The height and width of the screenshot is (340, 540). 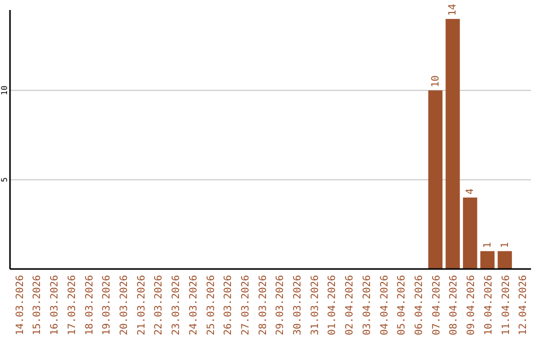 What do you see at coordinates (246, 305) in the screenshot?
I see `x-tick-label: 27.03.2026` at bounding box center [246, 305].